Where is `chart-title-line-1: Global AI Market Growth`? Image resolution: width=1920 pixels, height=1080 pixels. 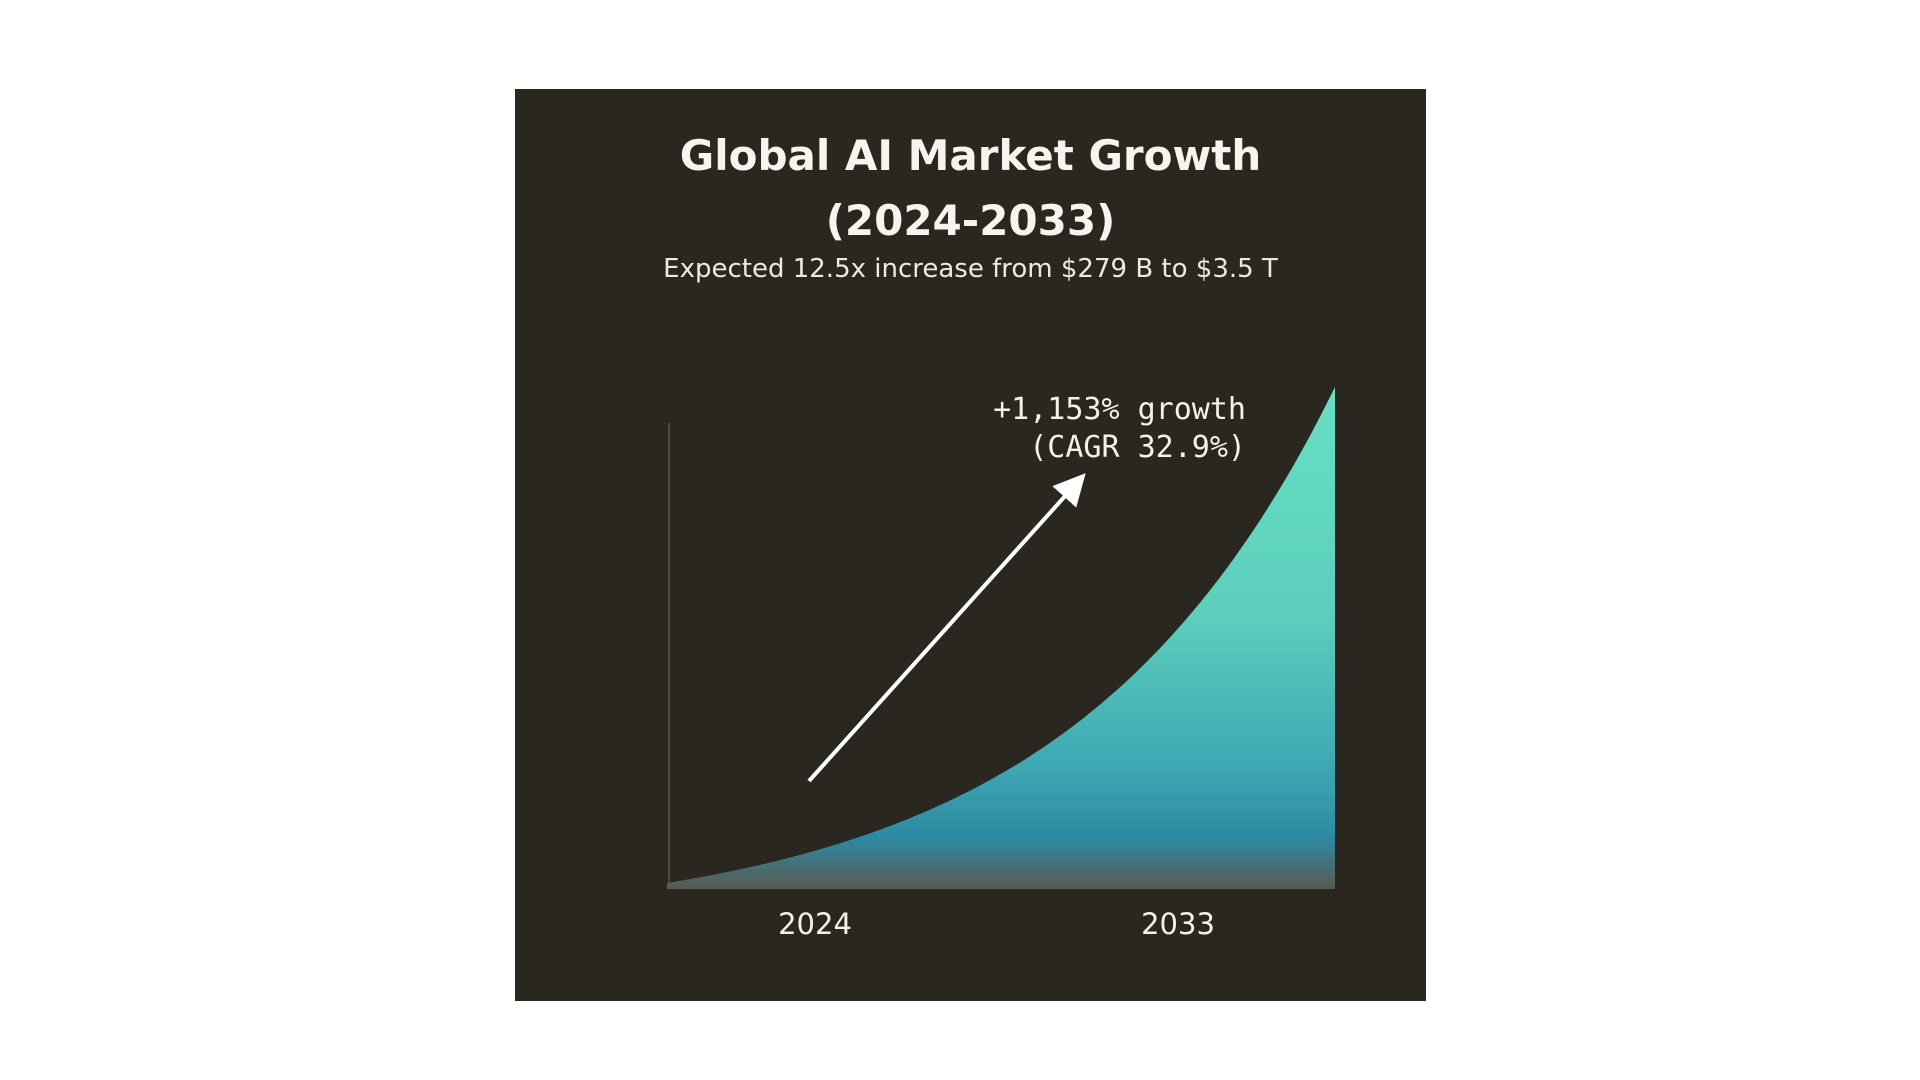
chart-title-line-1: Global AI Market Growth is located at coordinates (970, 155).